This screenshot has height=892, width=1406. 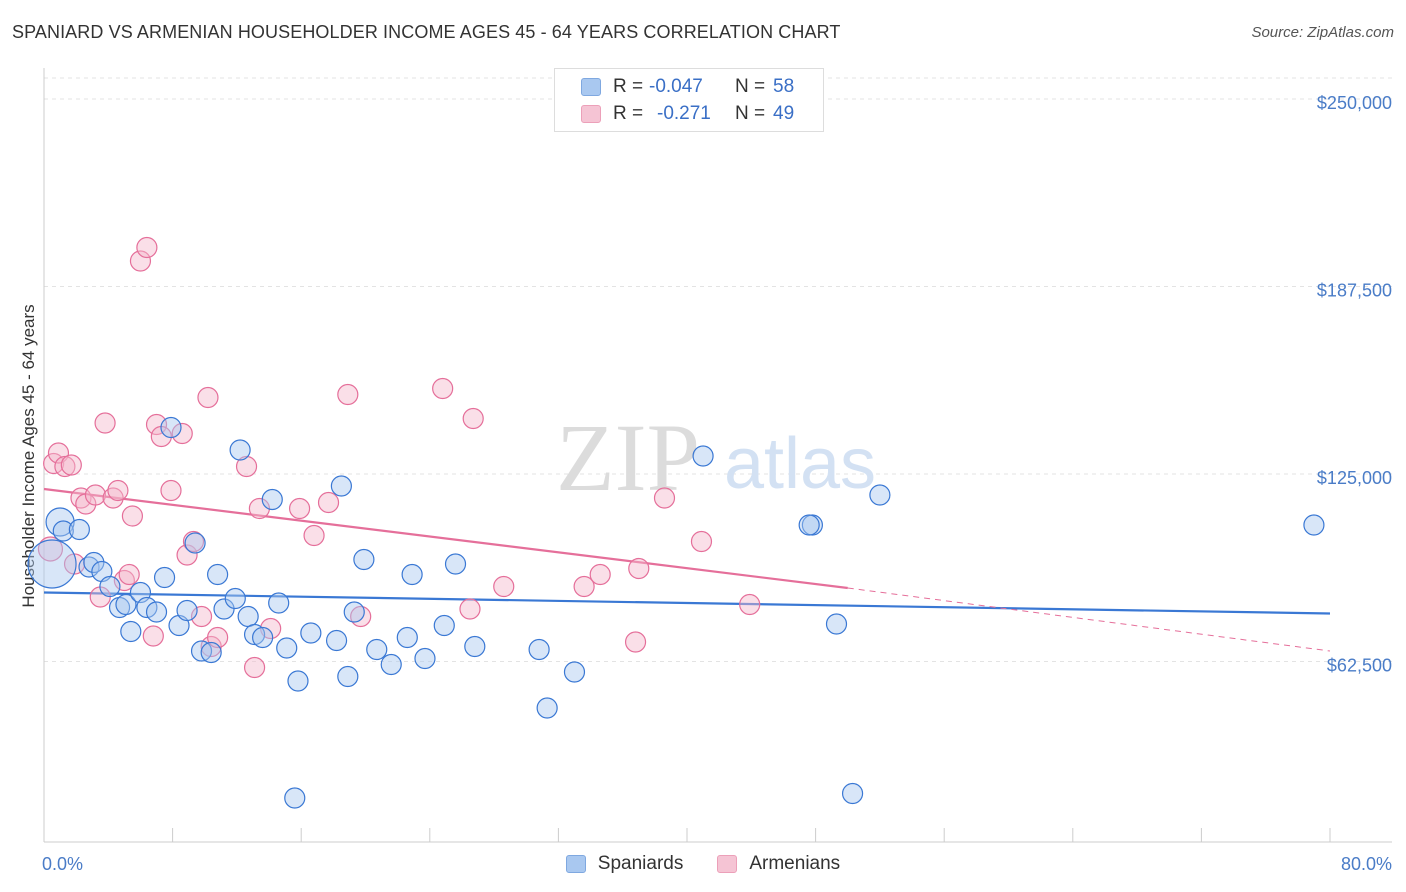 What do you see at coordinates (750, 113) in the screenshot?
I see `legend-n-label: N =` at bounding box center [750, 113].